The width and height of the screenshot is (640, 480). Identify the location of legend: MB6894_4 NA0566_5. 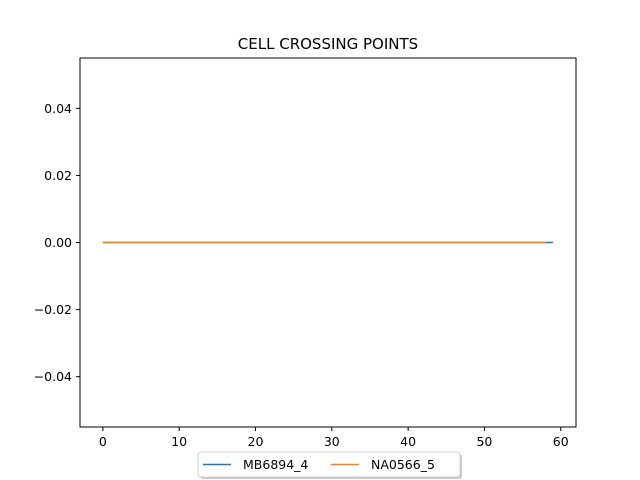
(329, 465).